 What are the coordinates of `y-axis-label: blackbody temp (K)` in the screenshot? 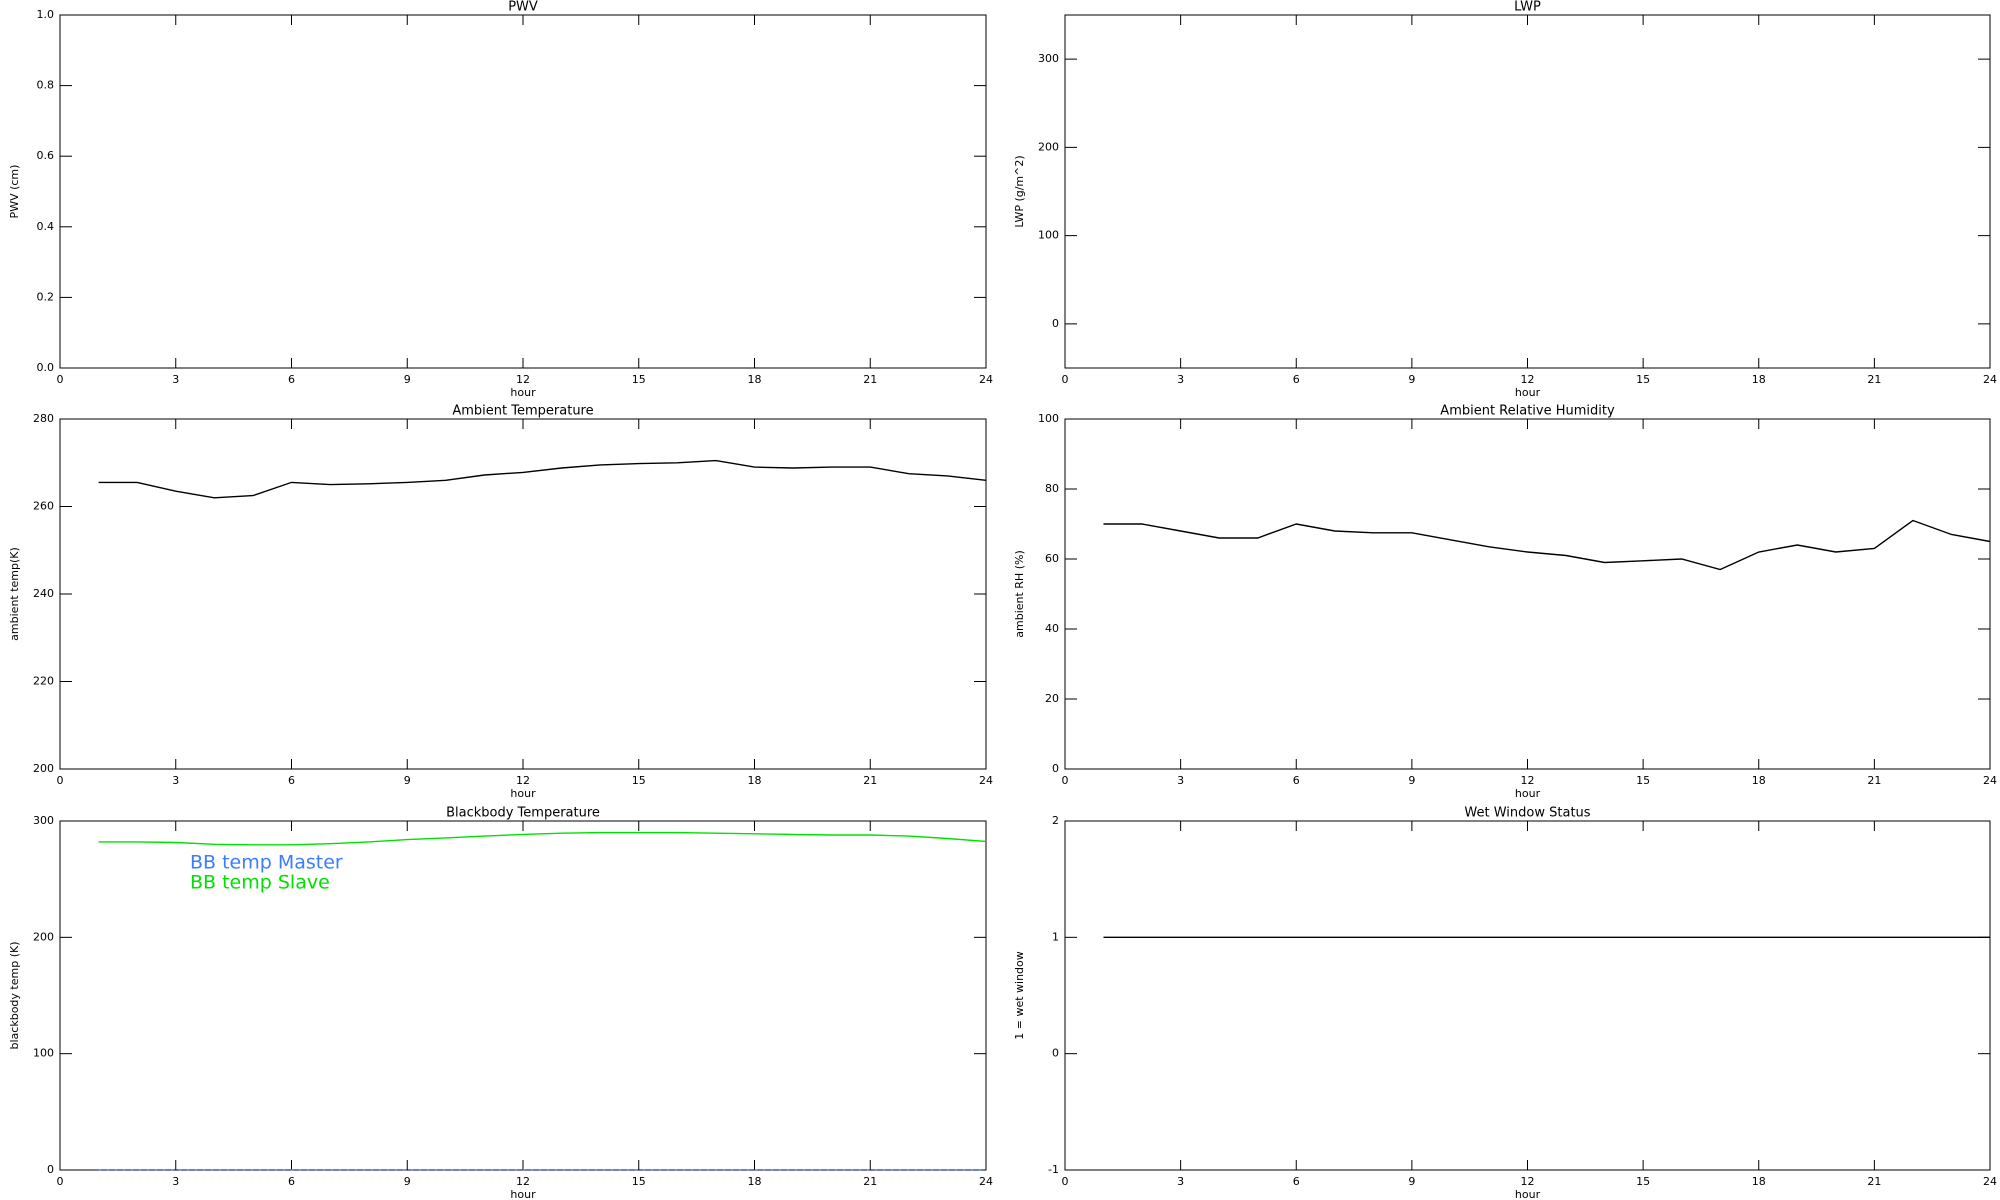 It's located at (14, 996).